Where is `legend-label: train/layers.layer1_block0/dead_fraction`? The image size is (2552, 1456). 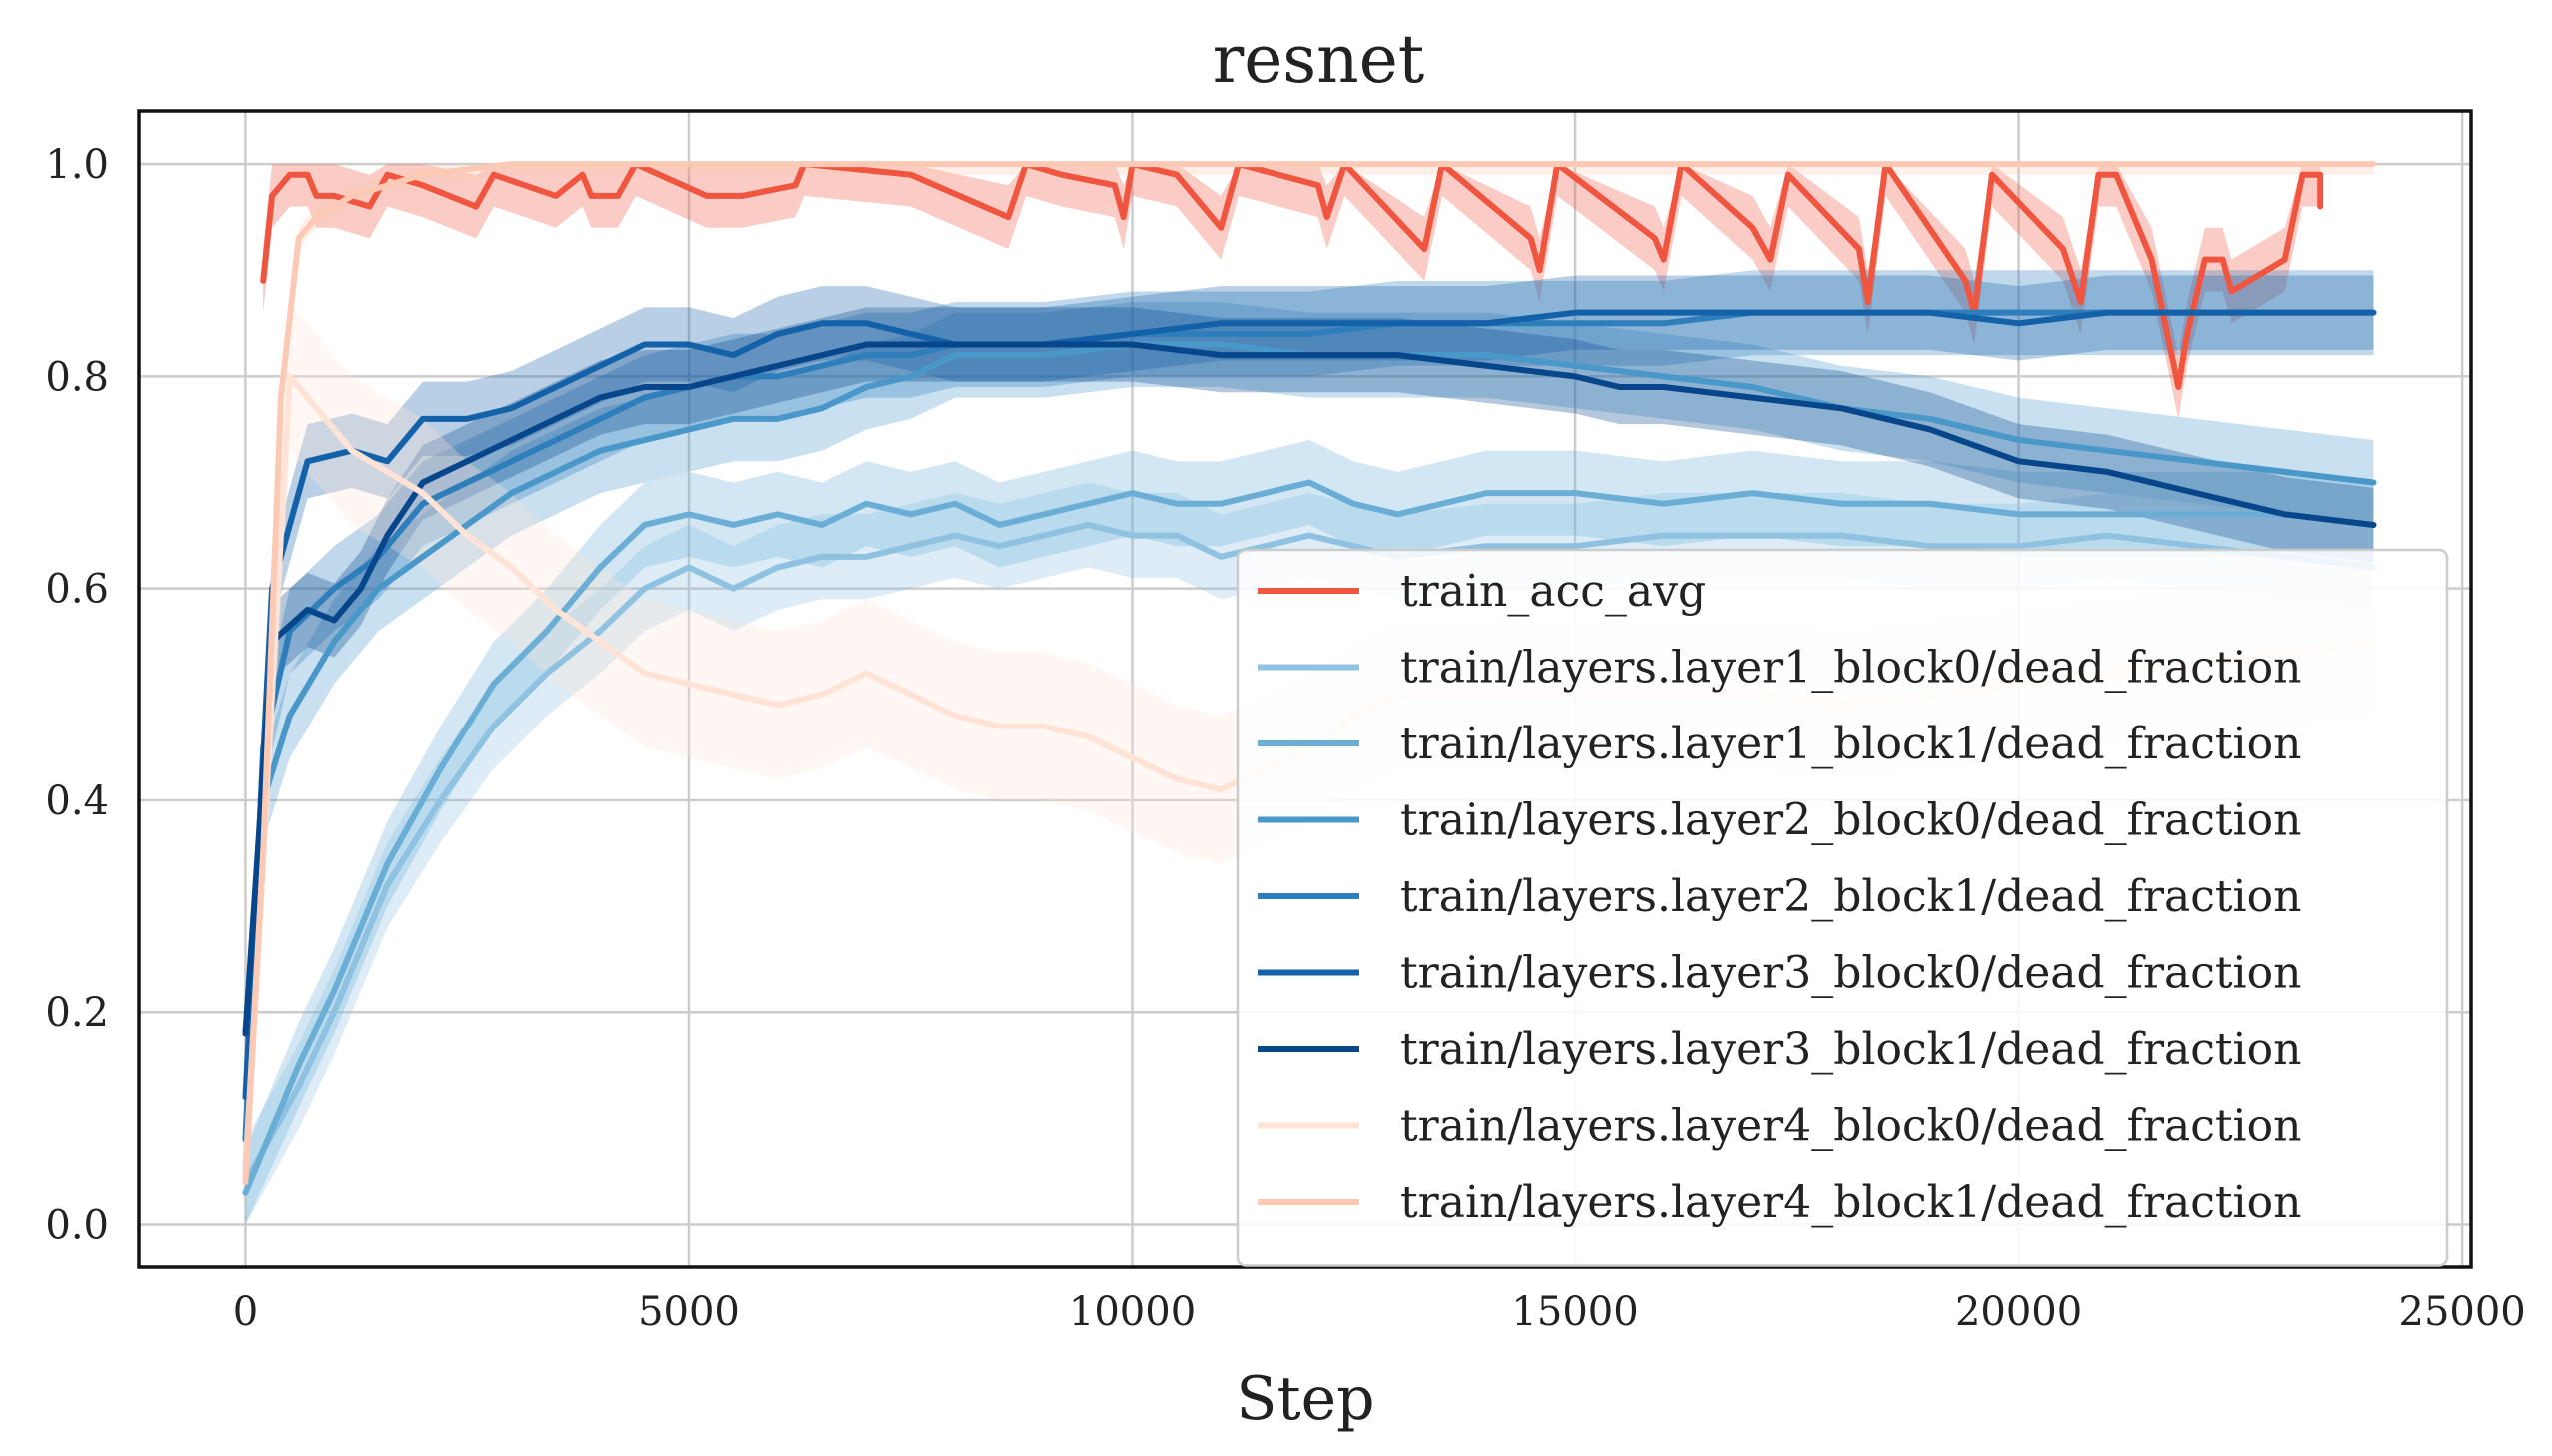
legend-label: train/layers.layer1_block0/dead_fraction is located at coordinates (1851, 668).